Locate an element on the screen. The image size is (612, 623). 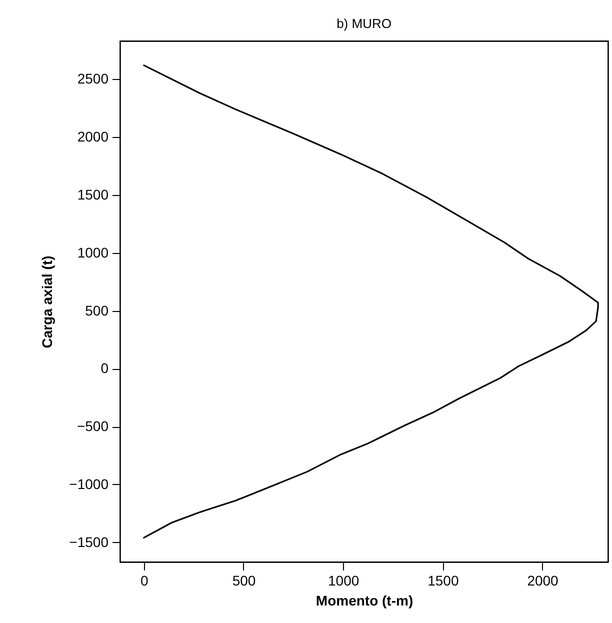
y-tick-label: −1500 is located at coordinates (89, 542).